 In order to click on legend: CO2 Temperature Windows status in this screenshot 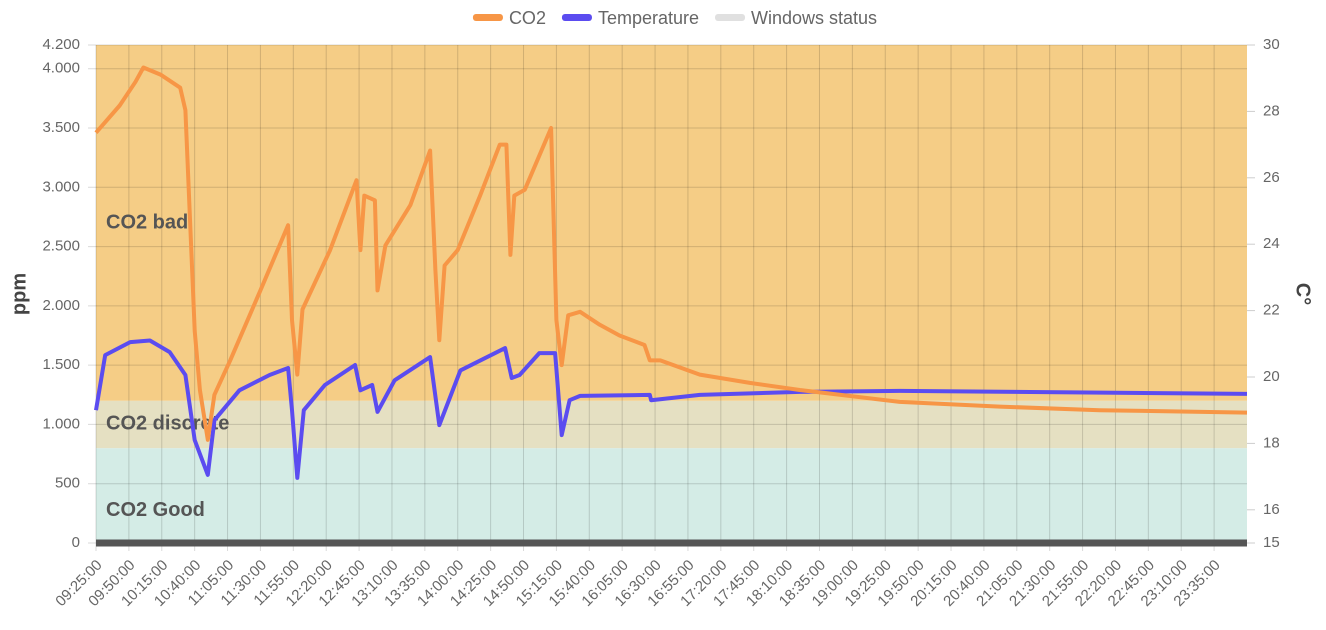, I will do `click(674, 18)`.